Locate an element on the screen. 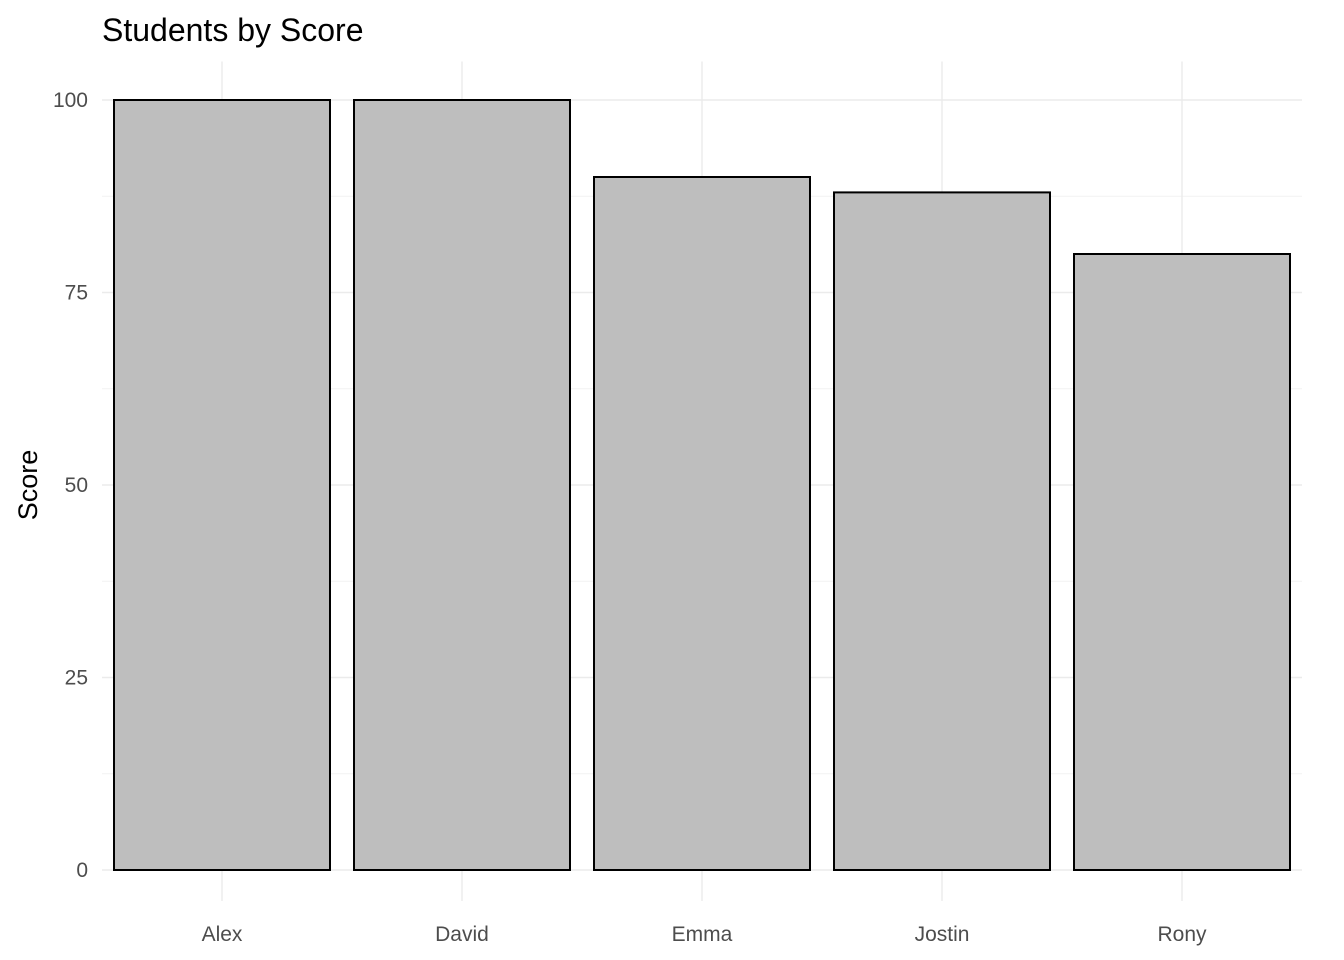 The width and height of the screenshot is (1344, 960). bar-rony is located at coordinates (1182, 562).